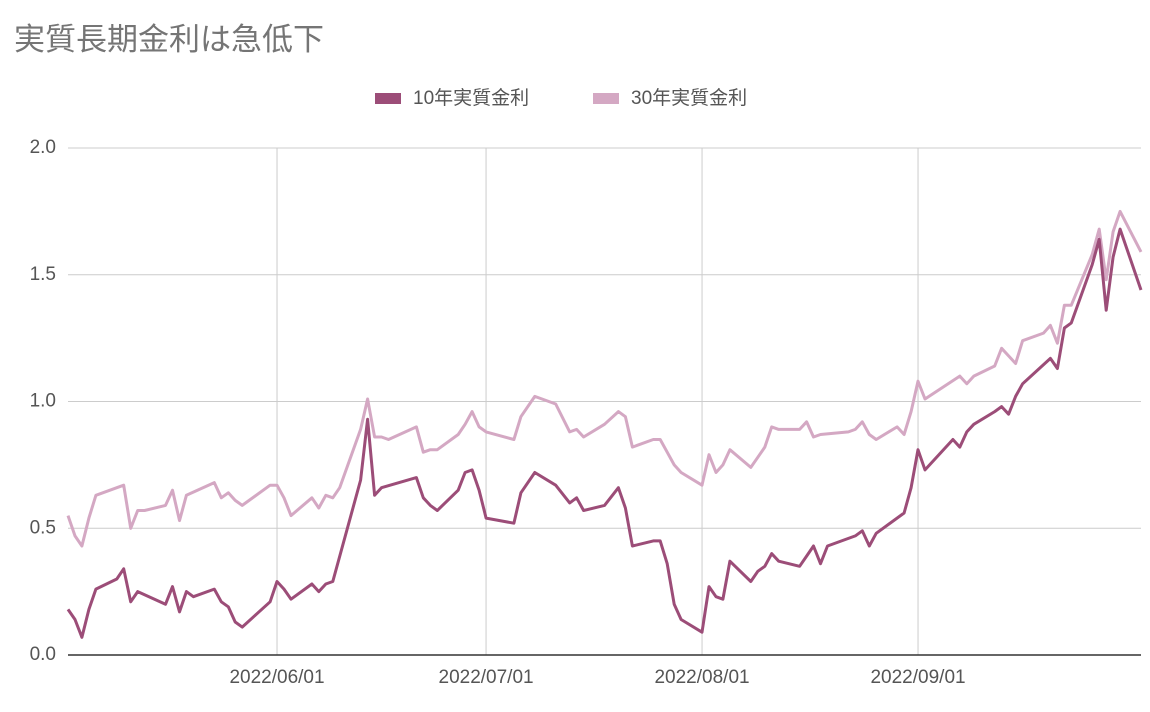  Describe the element at coordinates (486, 677) in the screenshot. I see `x-tick-label: 2022/07/01` at that location.